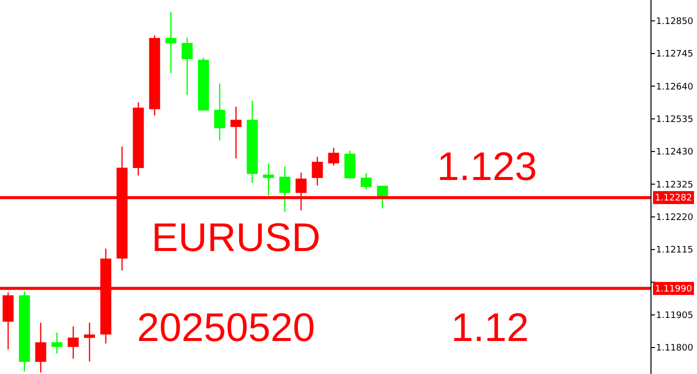 The image size is (697, 374). Describe the element at coordinates (675, 21) in the screenshot. I see `y-tick-label: 1.12850` at that location.